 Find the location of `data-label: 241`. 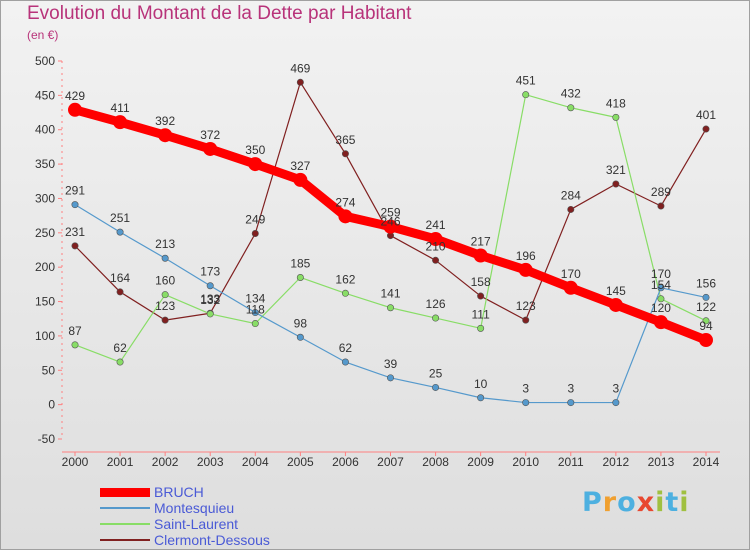

data-label: 241 is located at coordinates (436, 225).